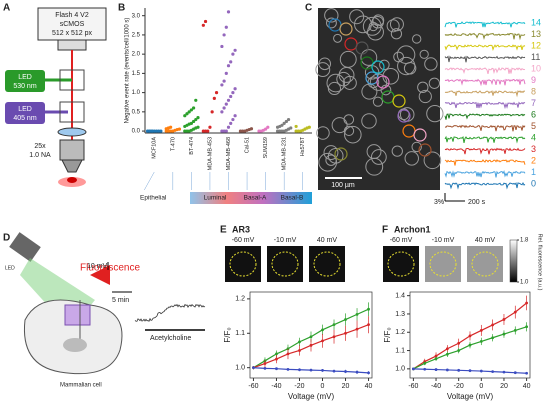  What do you see at coordinates (25, 118) in the screenshot?
I see `led-label: 405 nm` at bounding box center [25, 118].